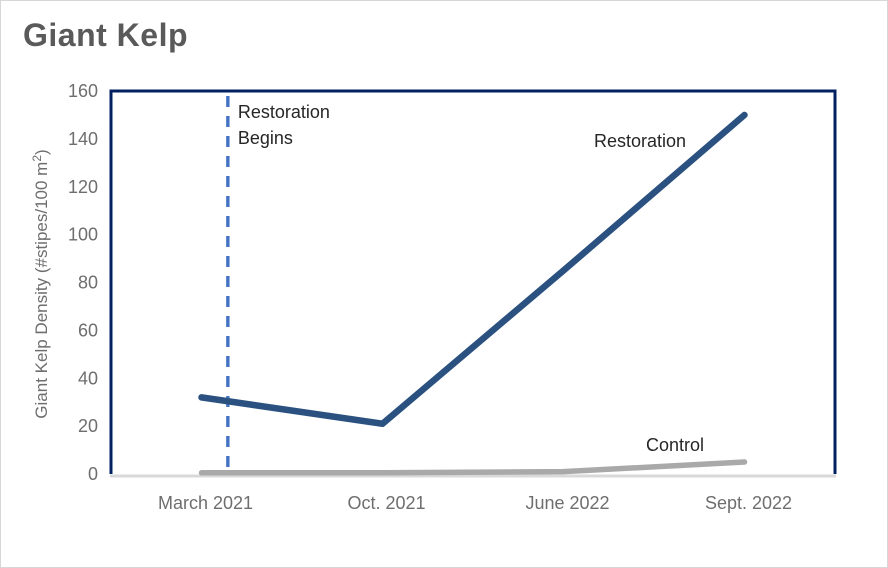 Image resolution: width=888 pixels, height=568 pixels. Describe the element at coordinates (567, 503) in the screenshot. I see `x-tick-label: June 2022` at that location.